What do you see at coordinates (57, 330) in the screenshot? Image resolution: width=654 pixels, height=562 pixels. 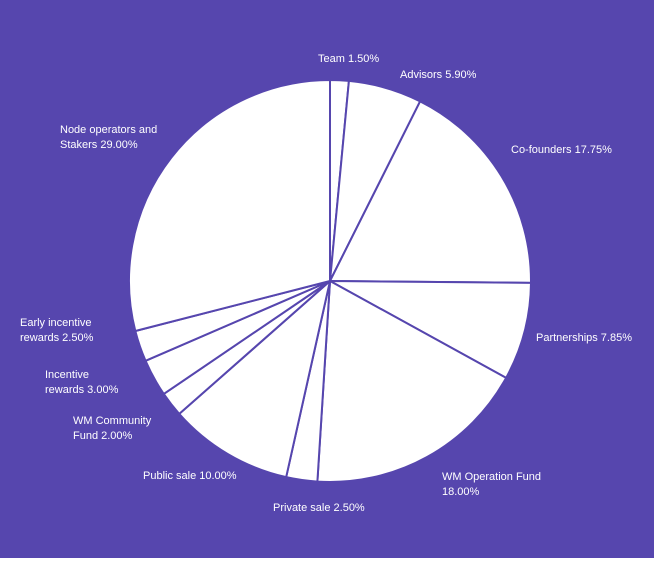 I see `slice-label-early-incentive-rewards: Early incentive rewards 2.50%` at bounding box center [57, 330].